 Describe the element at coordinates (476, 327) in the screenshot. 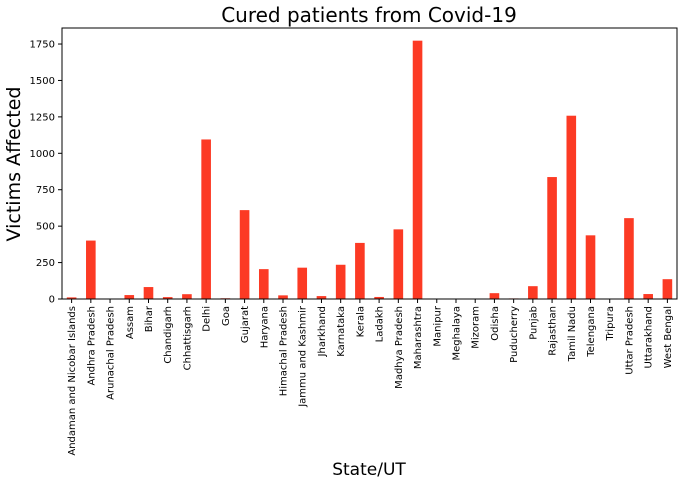

I see `x-tick-label-21: Mizoram` at that location.